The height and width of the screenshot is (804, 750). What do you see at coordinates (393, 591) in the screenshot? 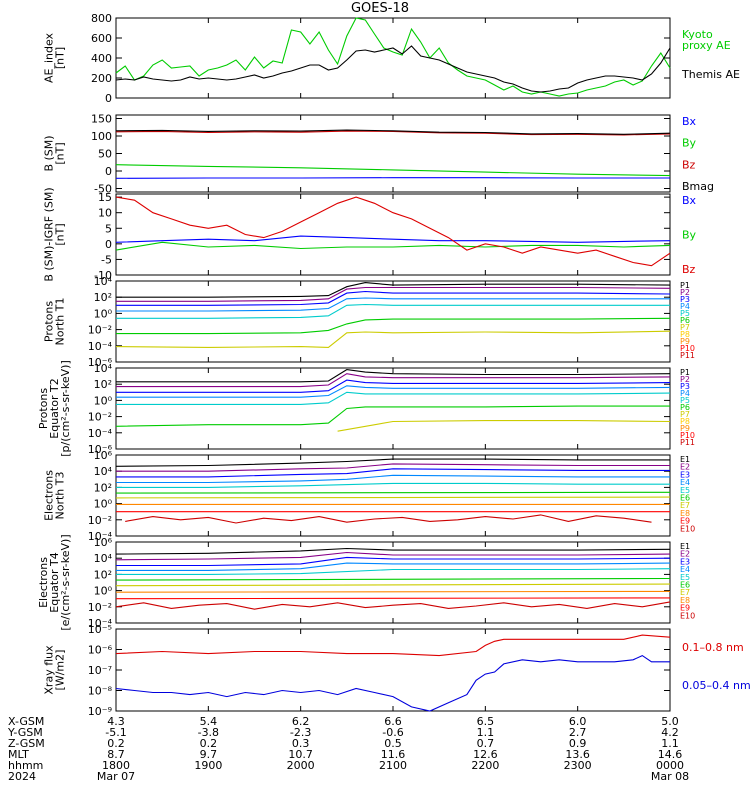
I see `series-e8` at bounding box center [393, 591].